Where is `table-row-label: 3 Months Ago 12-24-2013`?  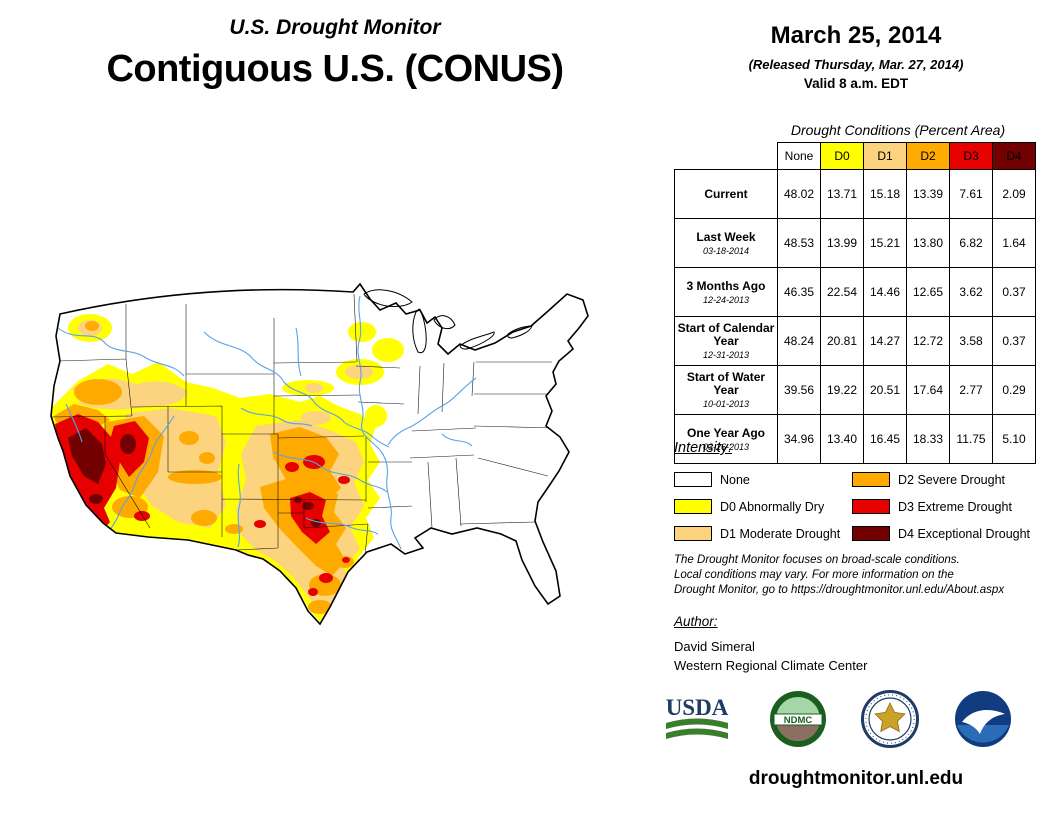
table-row-label: 3 Months Ago 12-24-2013 is located at coordinates (726, 292).